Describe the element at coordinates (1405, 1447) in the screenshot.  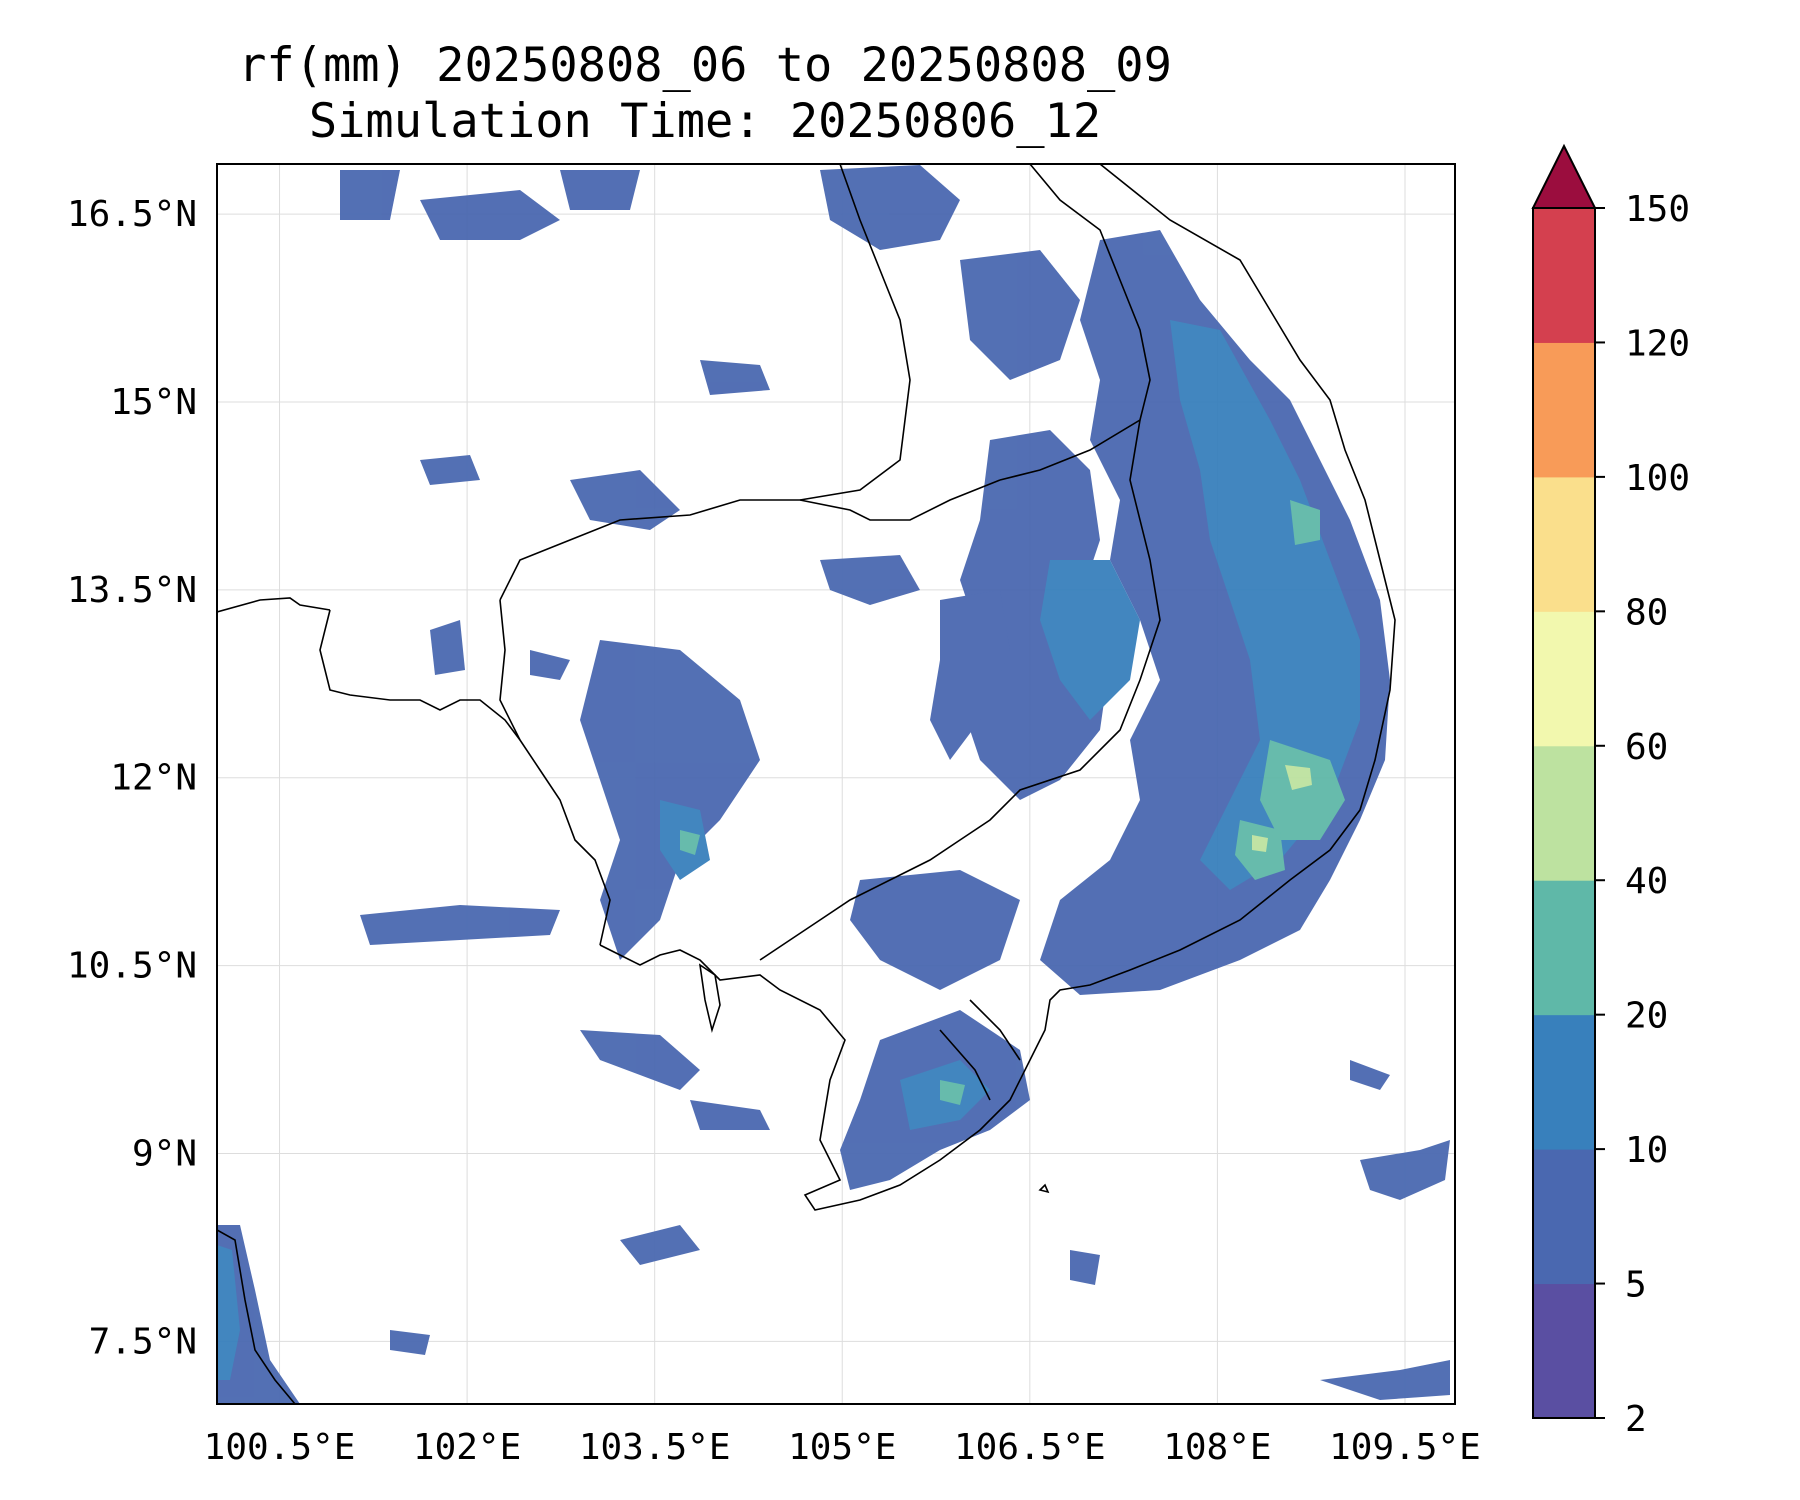
I see `x-tick-label: 109.5°E` at that location.